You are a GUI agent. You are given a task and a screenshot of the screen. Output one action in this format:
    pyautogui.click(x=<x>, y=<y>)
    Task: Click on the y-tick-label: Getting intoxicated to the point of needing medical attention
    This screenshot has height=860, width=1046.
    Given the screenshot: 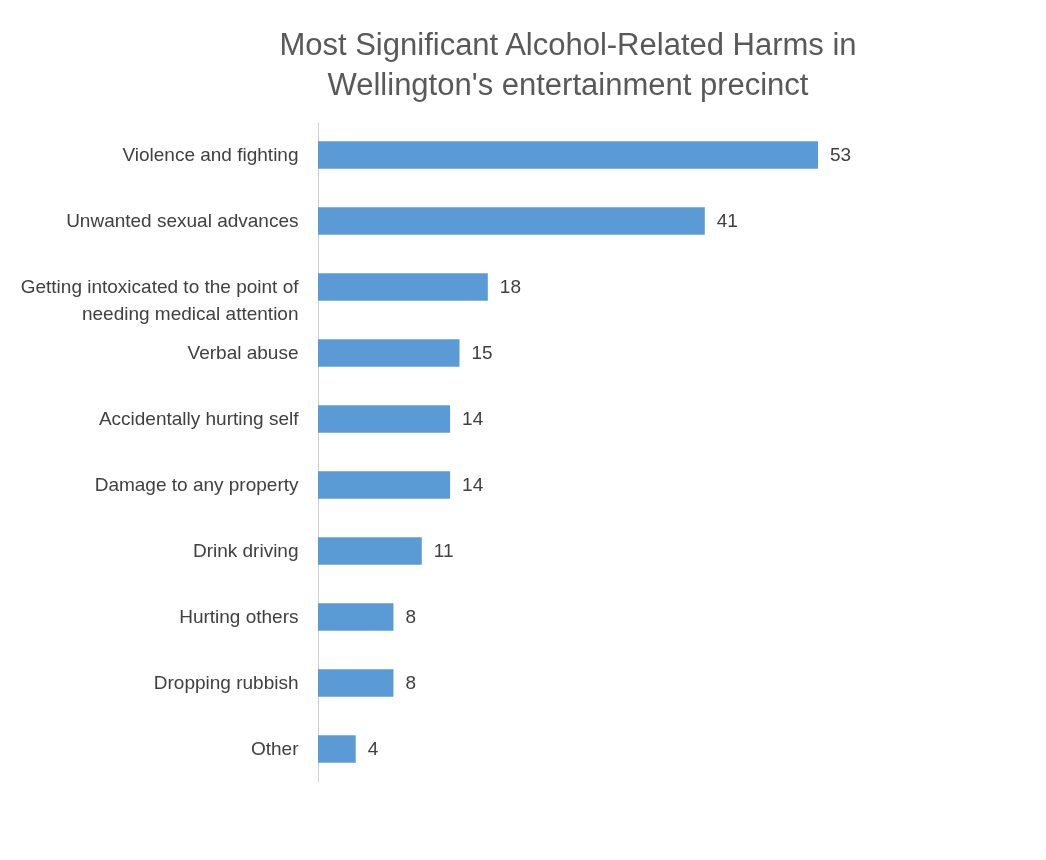 What is the action you would take?
    pyautogui.click(x=160, y=300)
    